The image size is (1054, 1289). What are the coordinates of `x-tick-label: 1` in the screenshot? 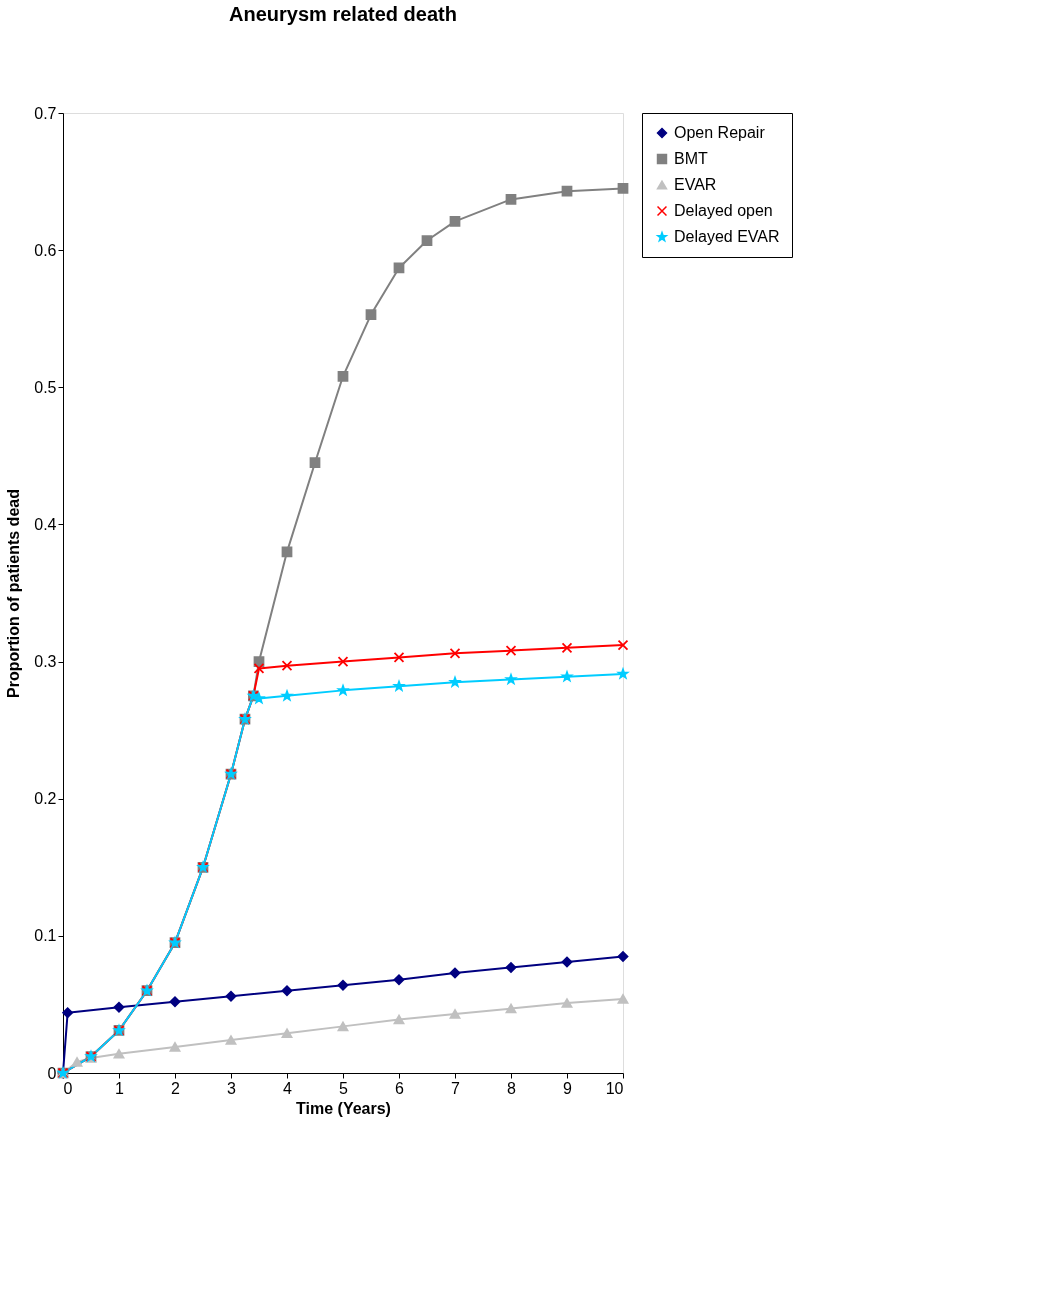 It's located at (120, 1088).